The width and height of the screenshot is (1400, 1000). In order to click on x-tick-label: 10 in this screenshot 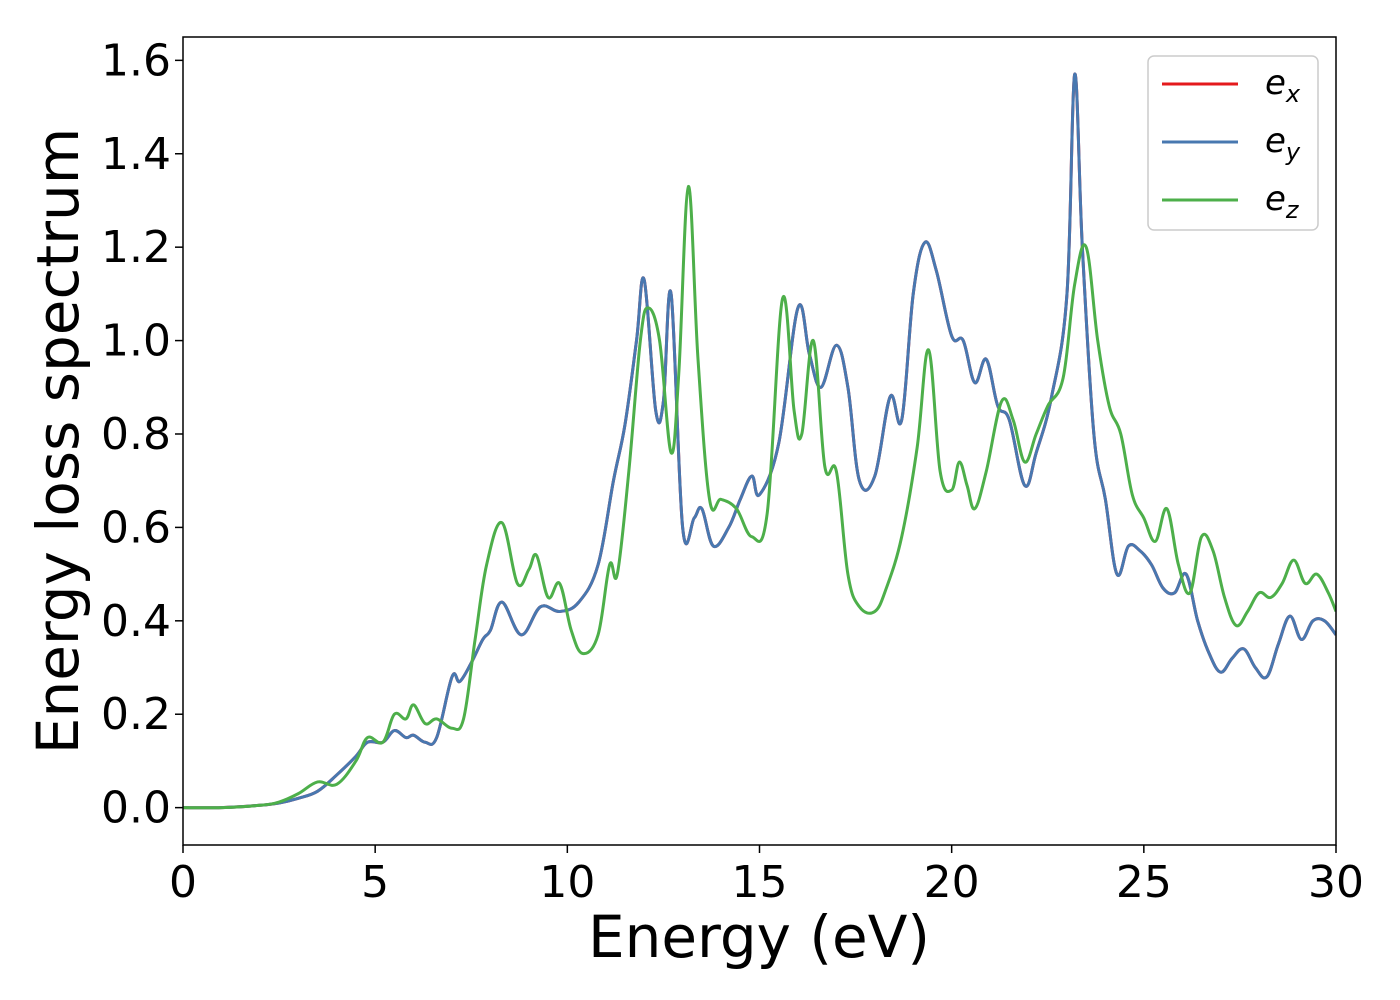, I will do `click(567, 882)`.